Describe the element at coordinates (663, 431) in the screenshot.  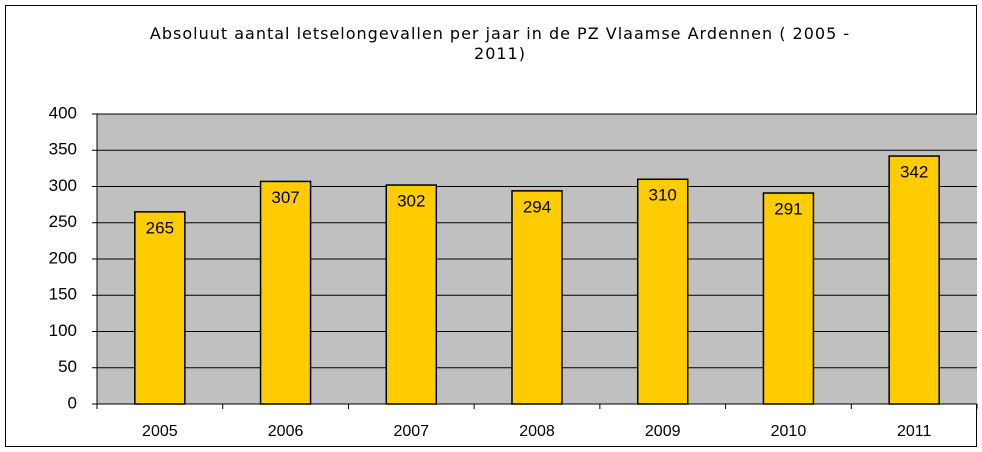
I see `x-tick-label: 2009` at that location.